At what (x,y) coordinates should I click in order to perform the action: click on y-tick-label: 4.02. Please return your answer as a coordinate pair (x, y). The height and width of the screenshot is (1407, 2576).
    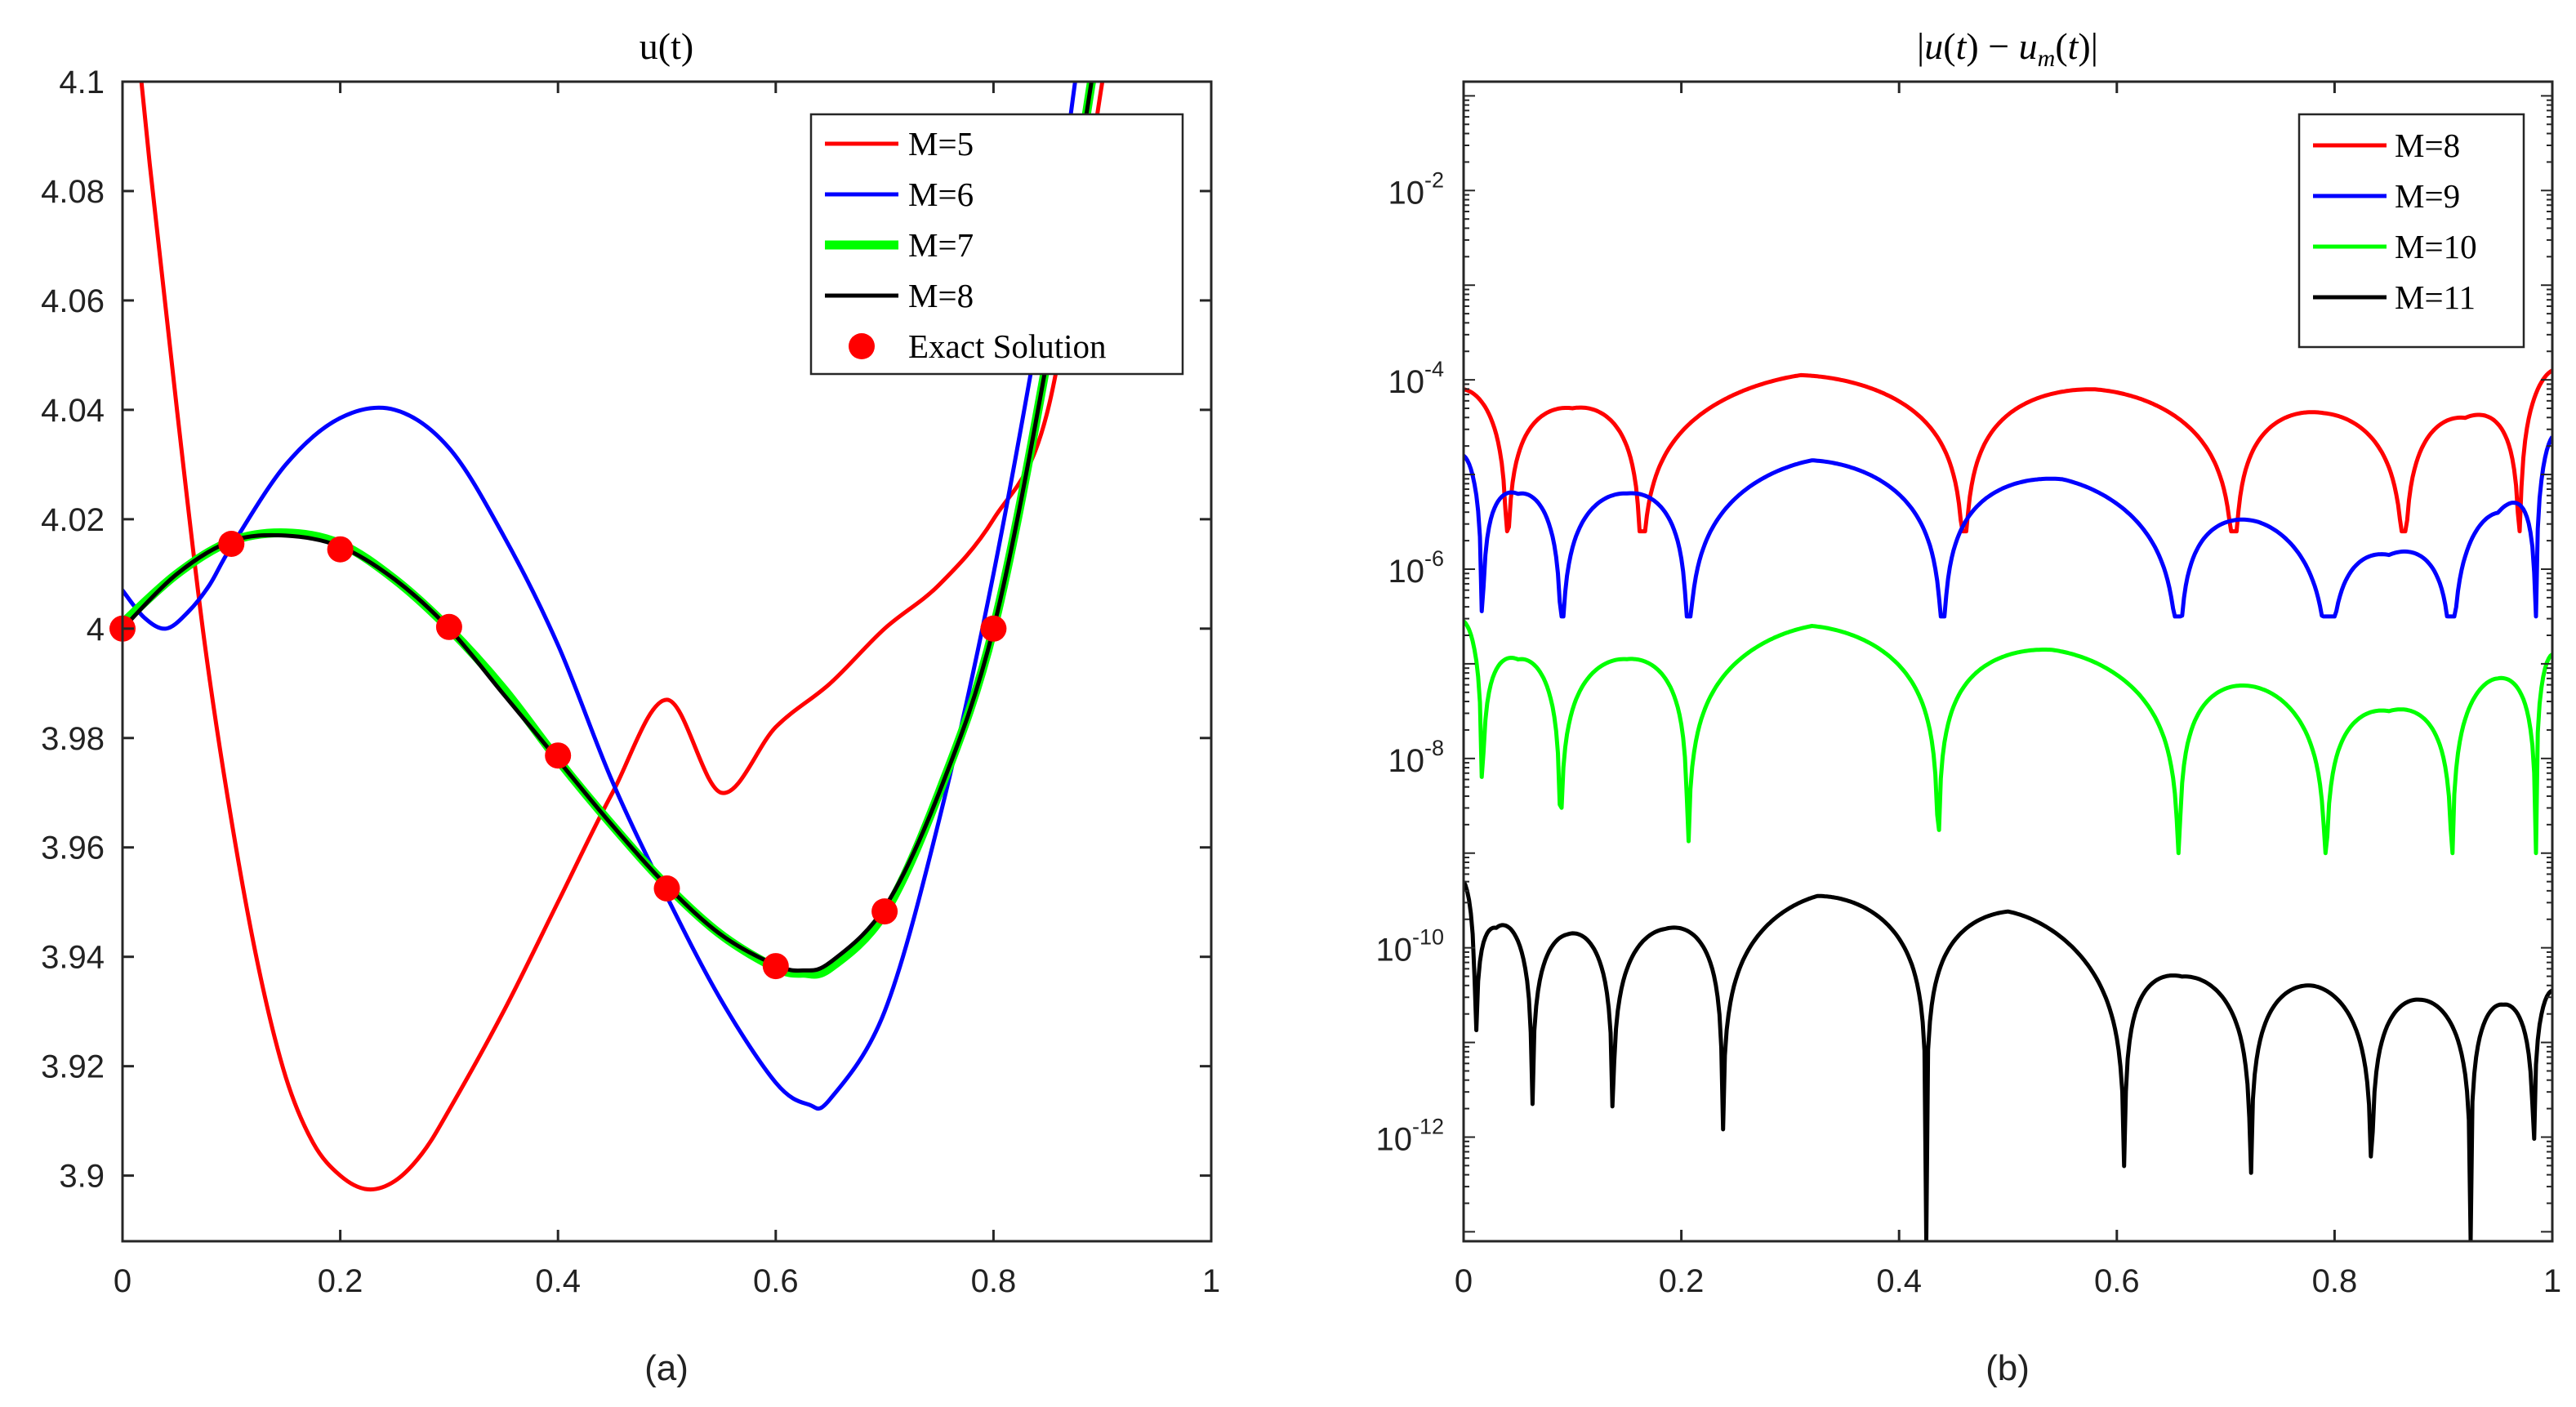
    Looking at the image, I should click on (73, 520).